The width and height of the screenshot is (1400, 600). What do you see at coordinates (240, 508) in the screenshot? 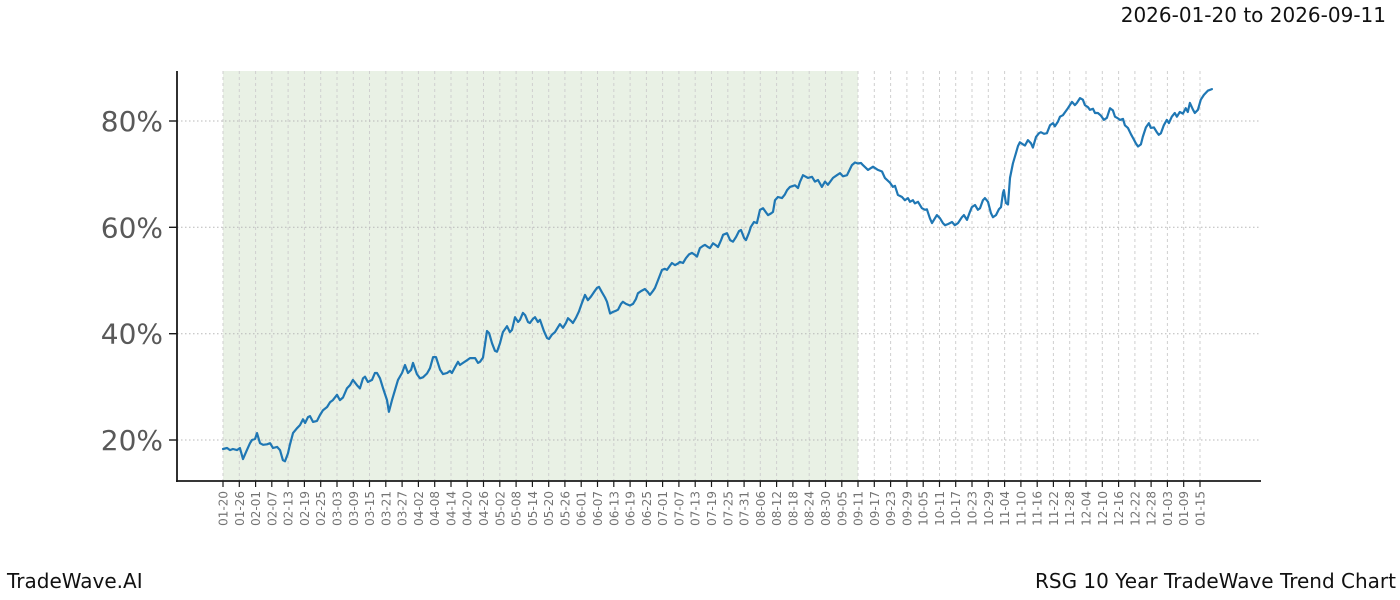
I see `x-tick-label: 01-26` at bounding box center [240, 508].